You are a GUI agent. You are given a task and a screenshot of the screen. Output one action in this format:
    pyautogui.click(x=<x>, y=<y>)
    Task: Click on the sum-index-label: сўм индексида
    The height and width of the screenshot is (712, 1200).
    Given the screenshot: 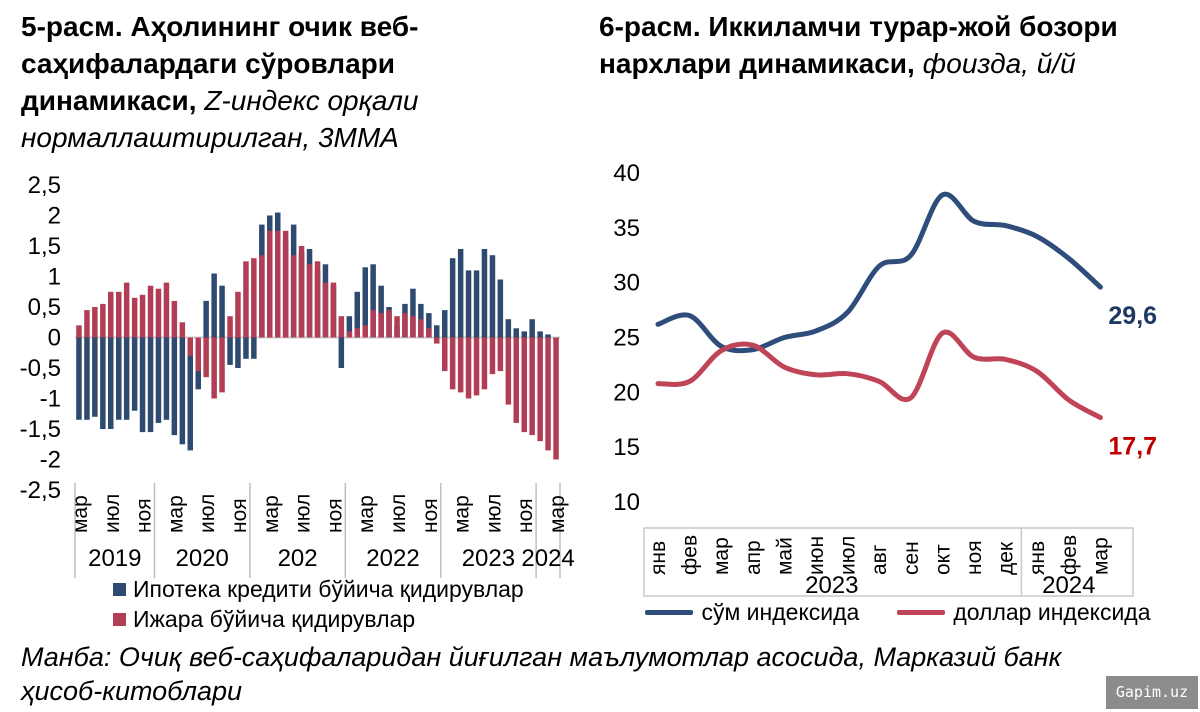 What is the action you would take?
    pyautogui.click(x=780, y=612)
    